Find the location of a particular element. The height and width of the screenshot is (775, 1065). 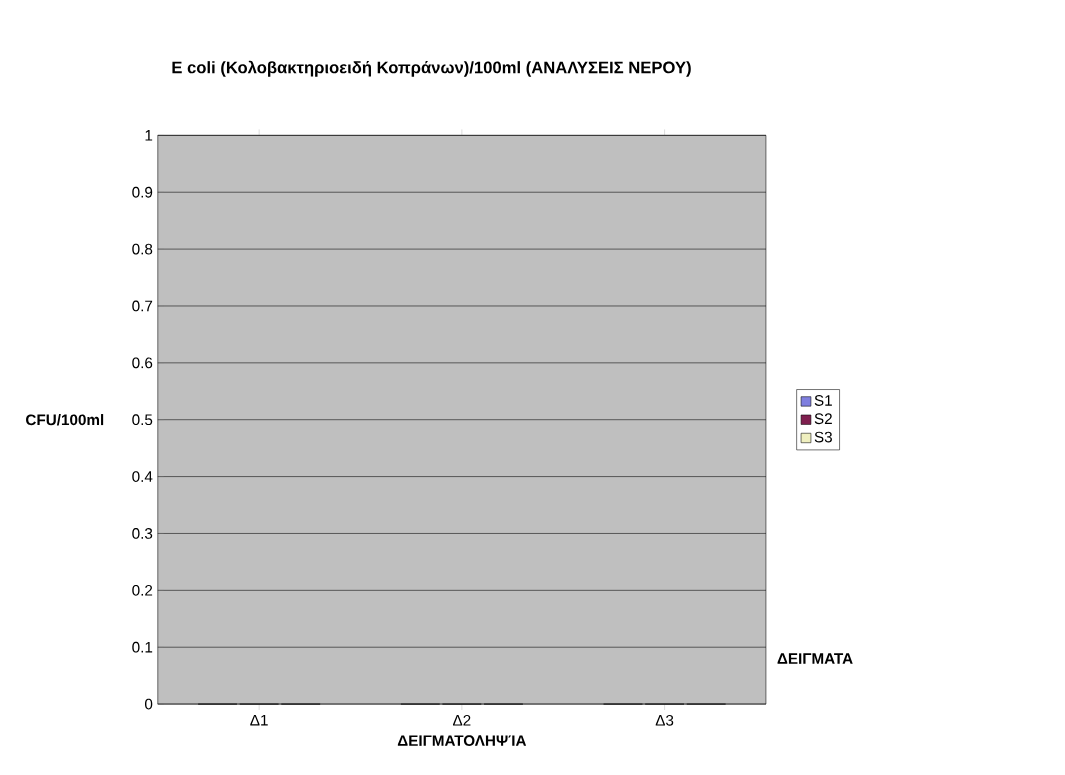

legend-label: S2 is located at coordinates (823, 419).